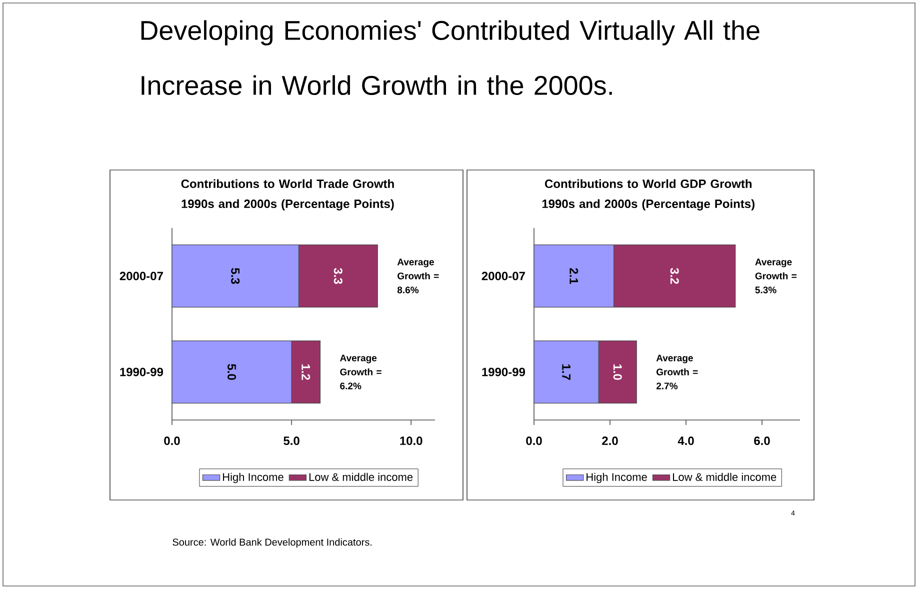 The width and height of the screenshot is (918, 589). I want to click on chart-title: Contributions to World GDP Growth 1990s and 2000s (Percentage Points), so click(648, 194).